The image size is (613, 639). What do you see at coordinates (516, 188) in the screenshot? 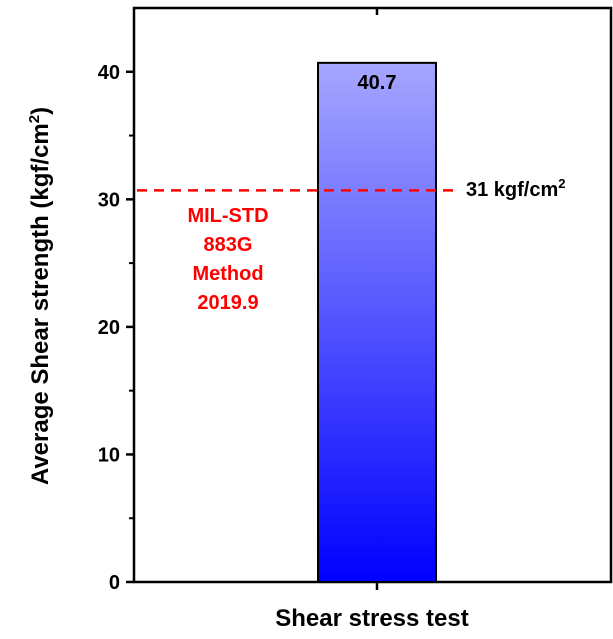
I see `reference-line-label: 31 kgf/cm2` at bounding box center [516, 188].